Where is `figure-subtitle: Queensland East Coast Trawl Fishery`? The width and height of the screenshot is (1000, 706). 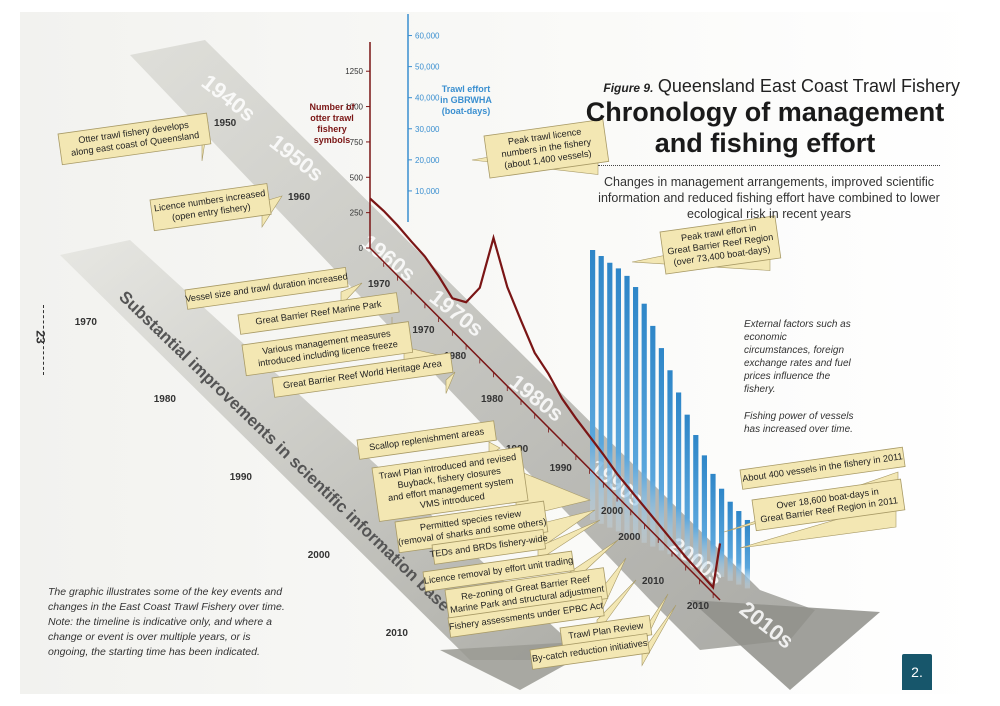 figure-subtitle: Queensland East Coast Trawl Fishery is located at coordinates (808, 86).